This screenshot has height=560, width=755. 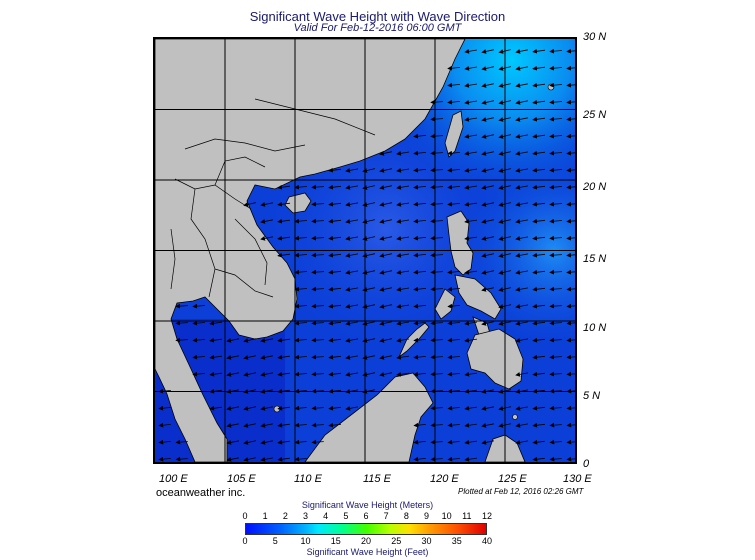 What do you see at coordinates (386, 516) in the screenshot?
I see `meters-tick-label: 7` at bounding box center [386, 516].